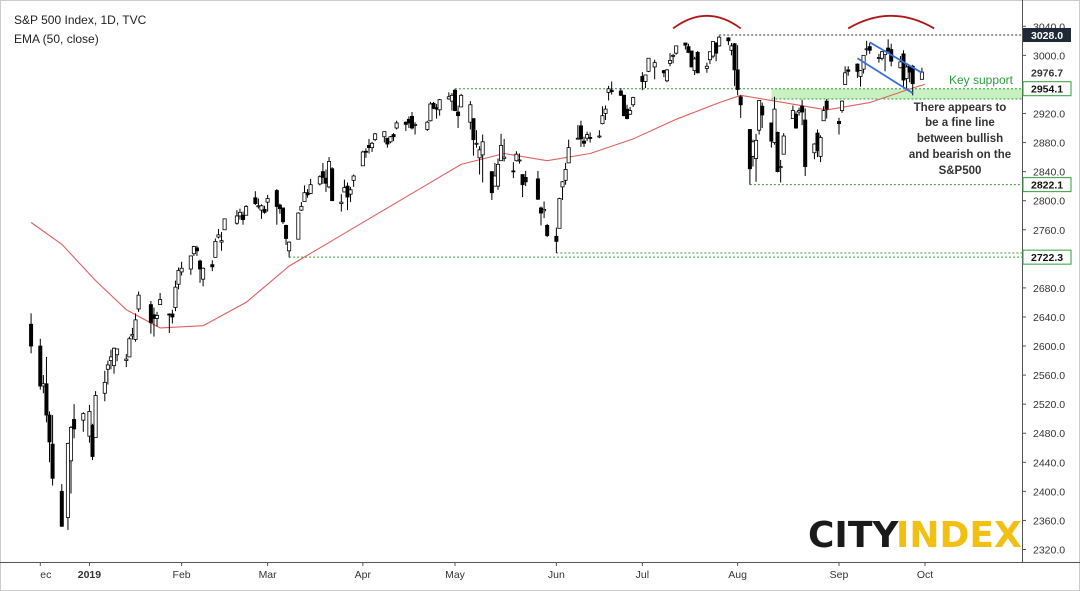 This screenshot has width=1080, height=591. Describe the element at coordinates (90, 575) in the screenshot. I see `x-tick-label: 2019` at that location.